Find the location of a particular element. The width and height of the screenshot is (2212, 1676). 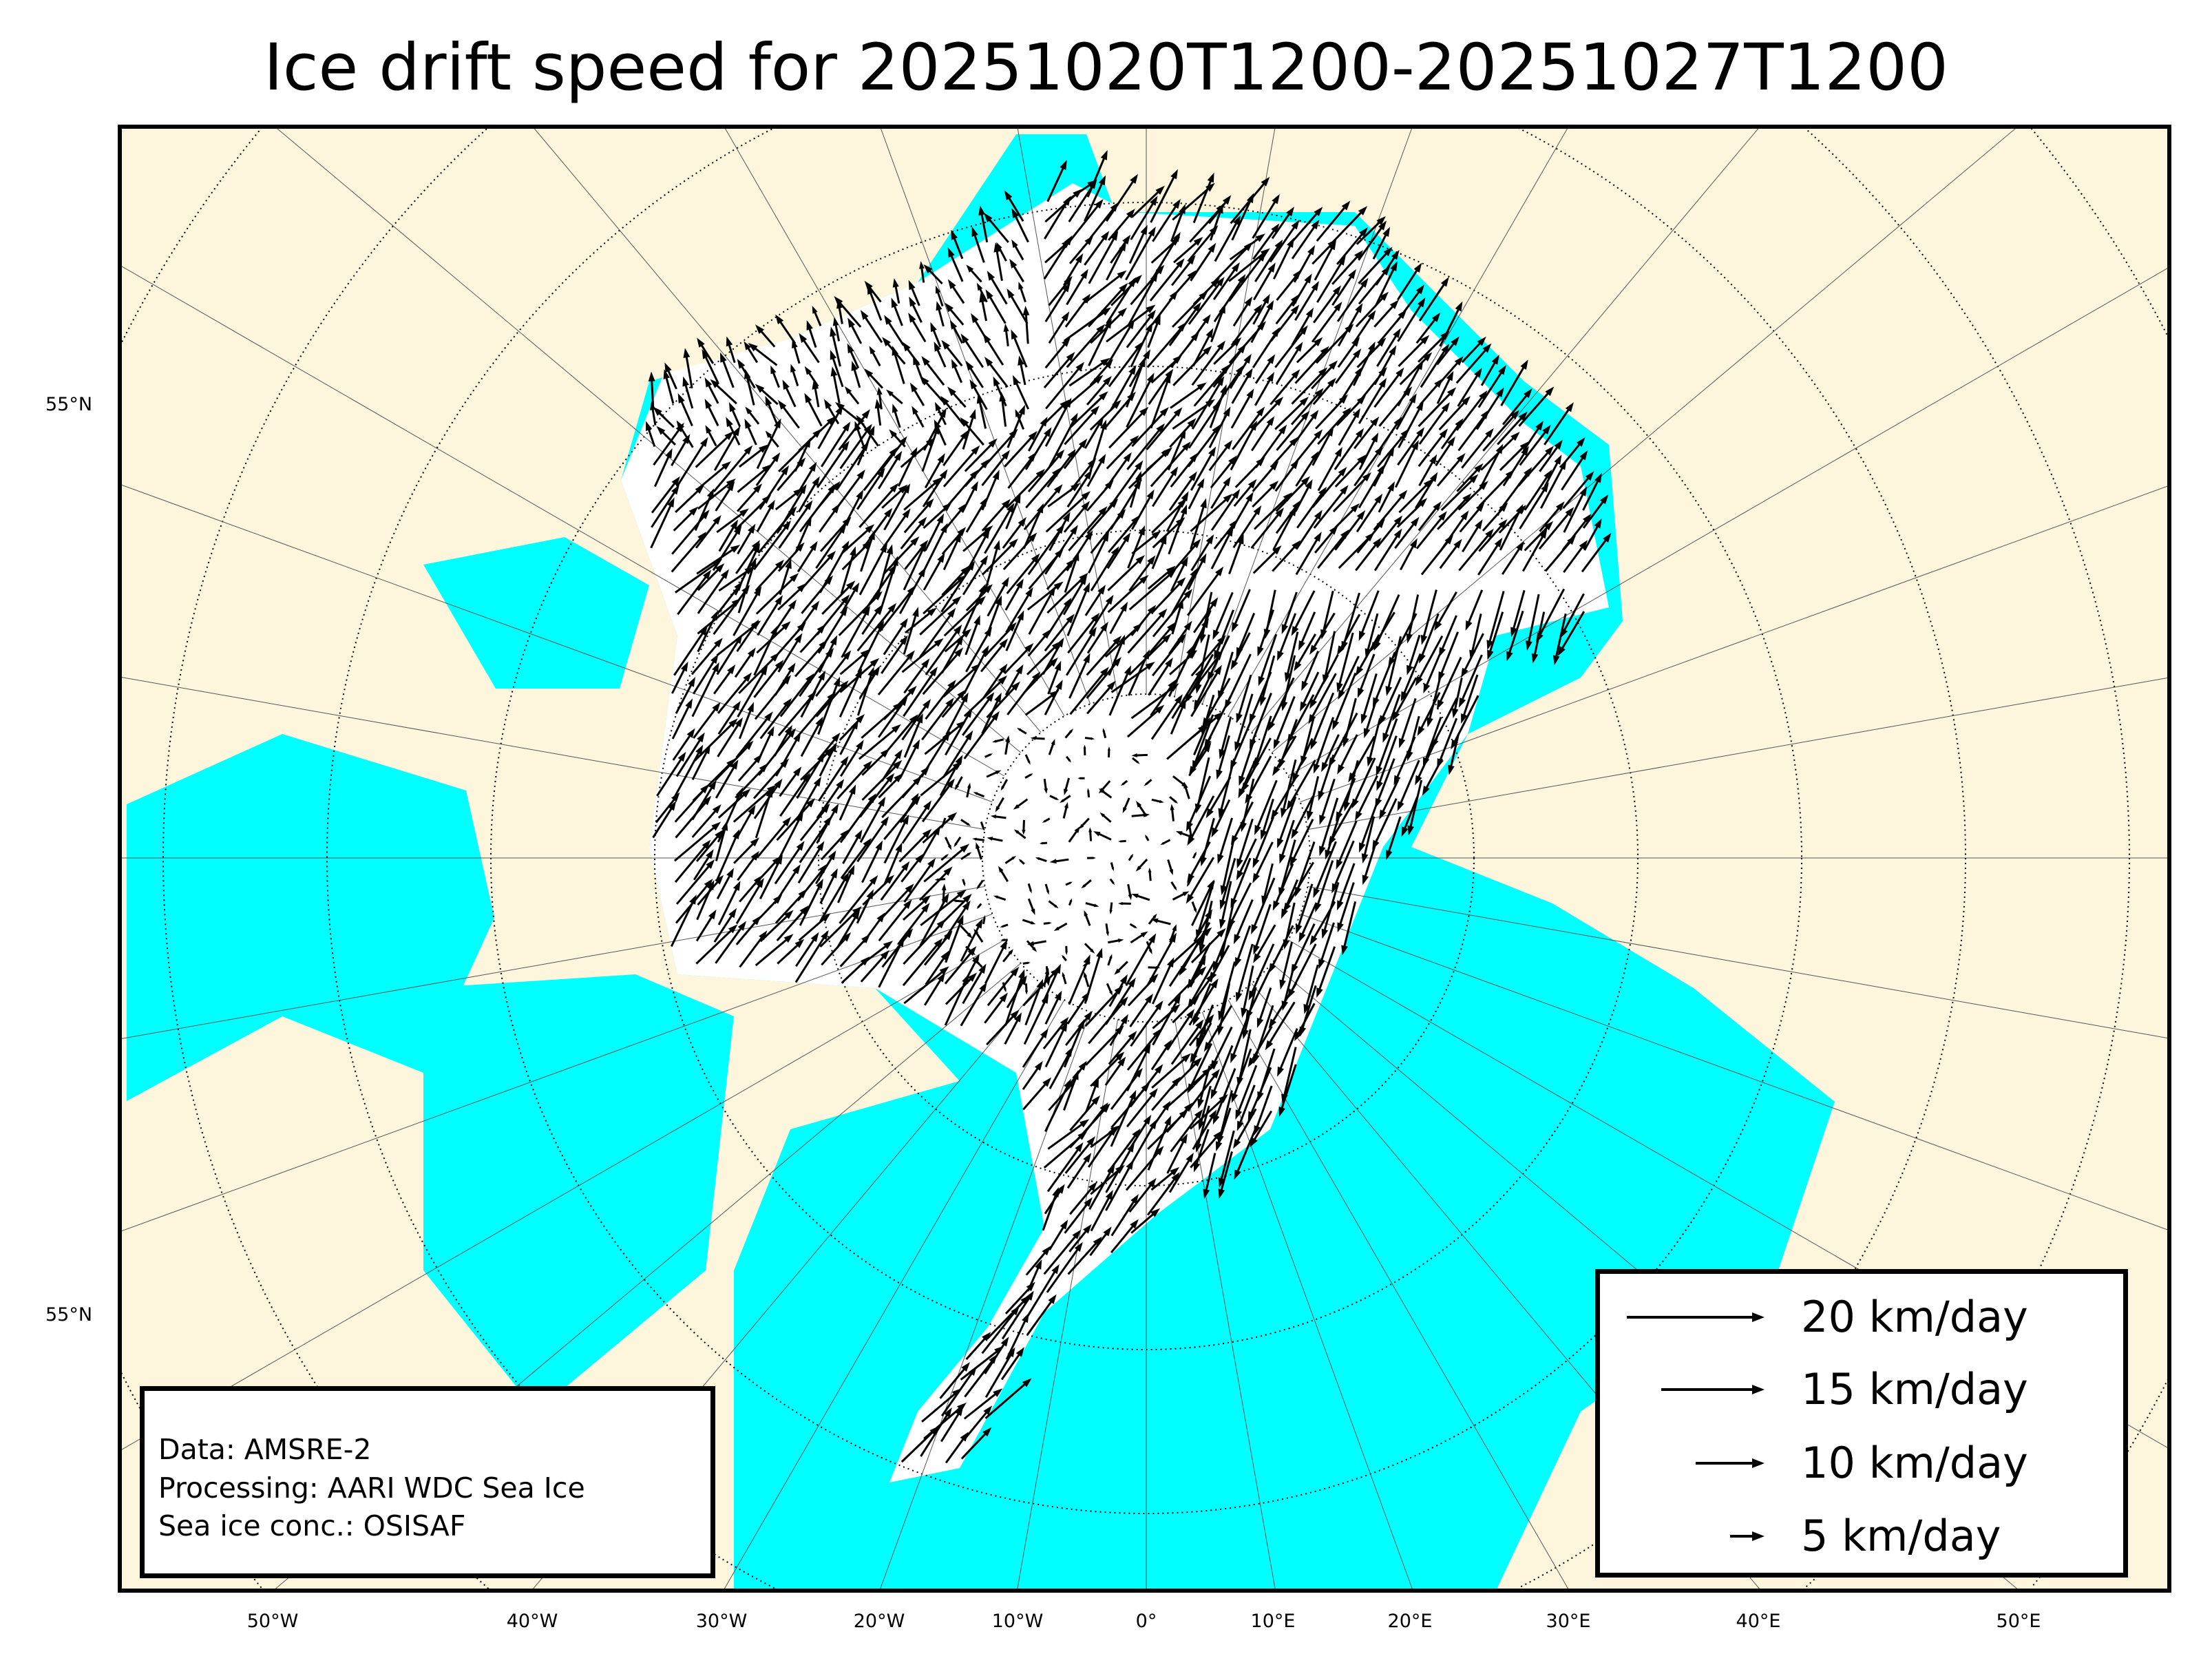

lon-label: 30°E is located at coordinates (1569, 1622).